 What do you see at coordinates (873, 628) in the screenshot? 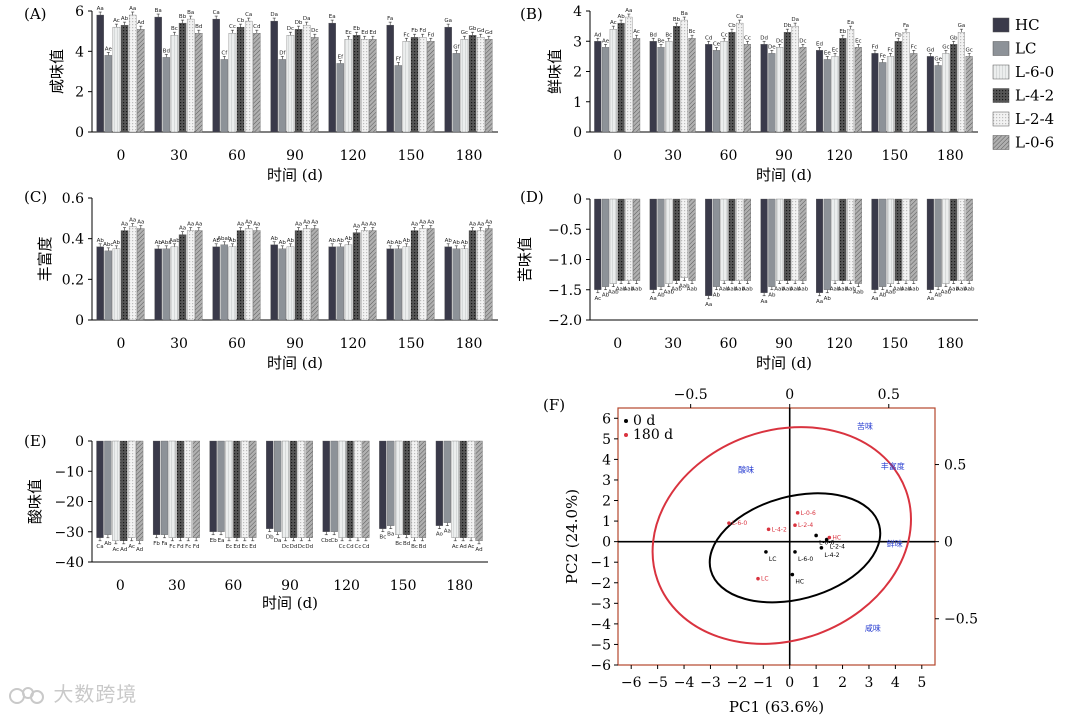
I see `loading-label: 咸味` at bounding box center [873, 628].